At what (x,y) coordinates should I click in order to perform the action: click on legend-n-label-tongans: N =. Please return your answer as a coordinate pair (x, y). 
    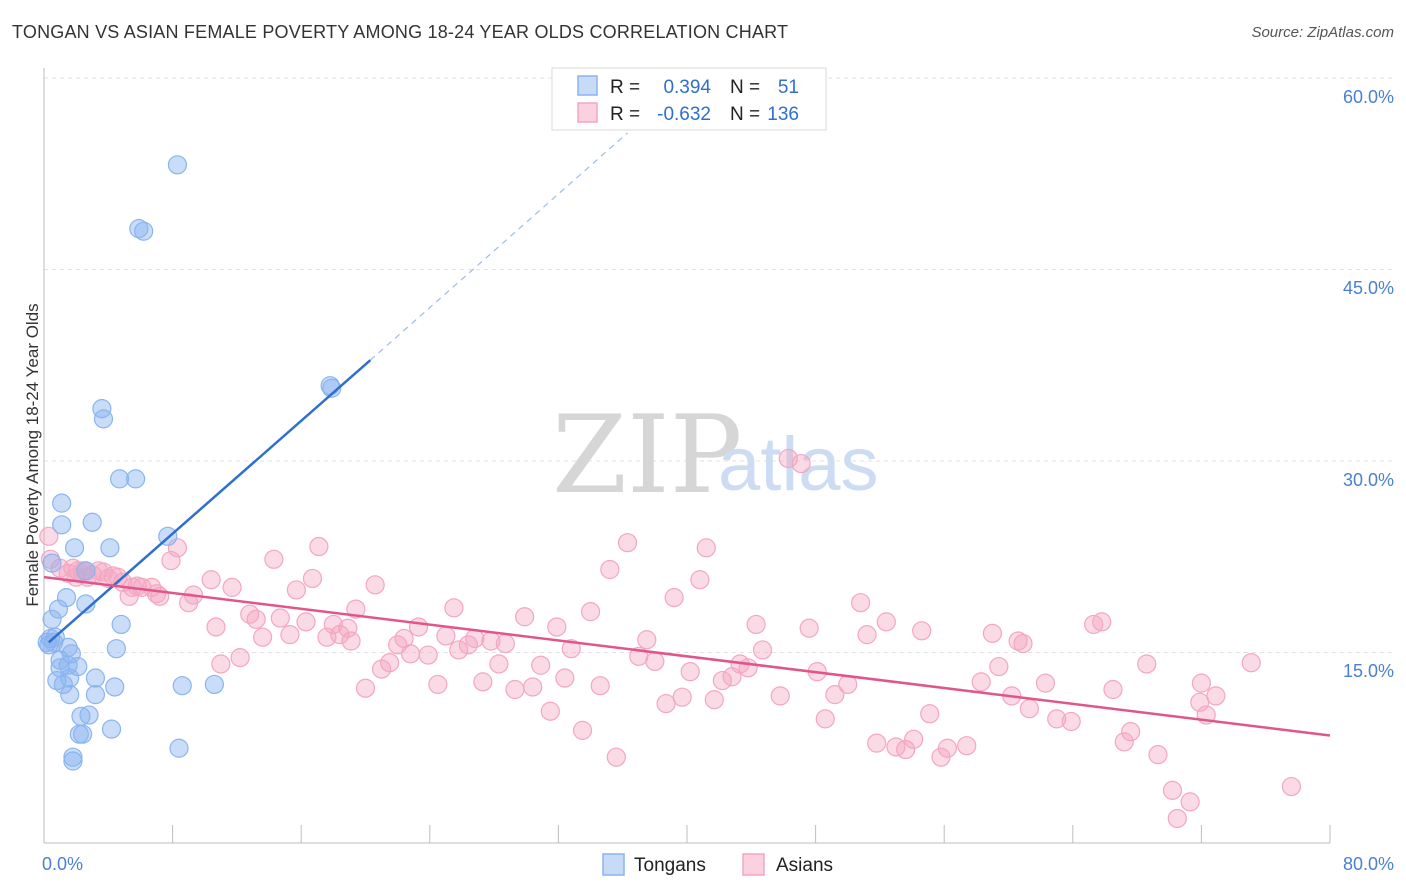
    Looking at the image, I should click on (745, 87).